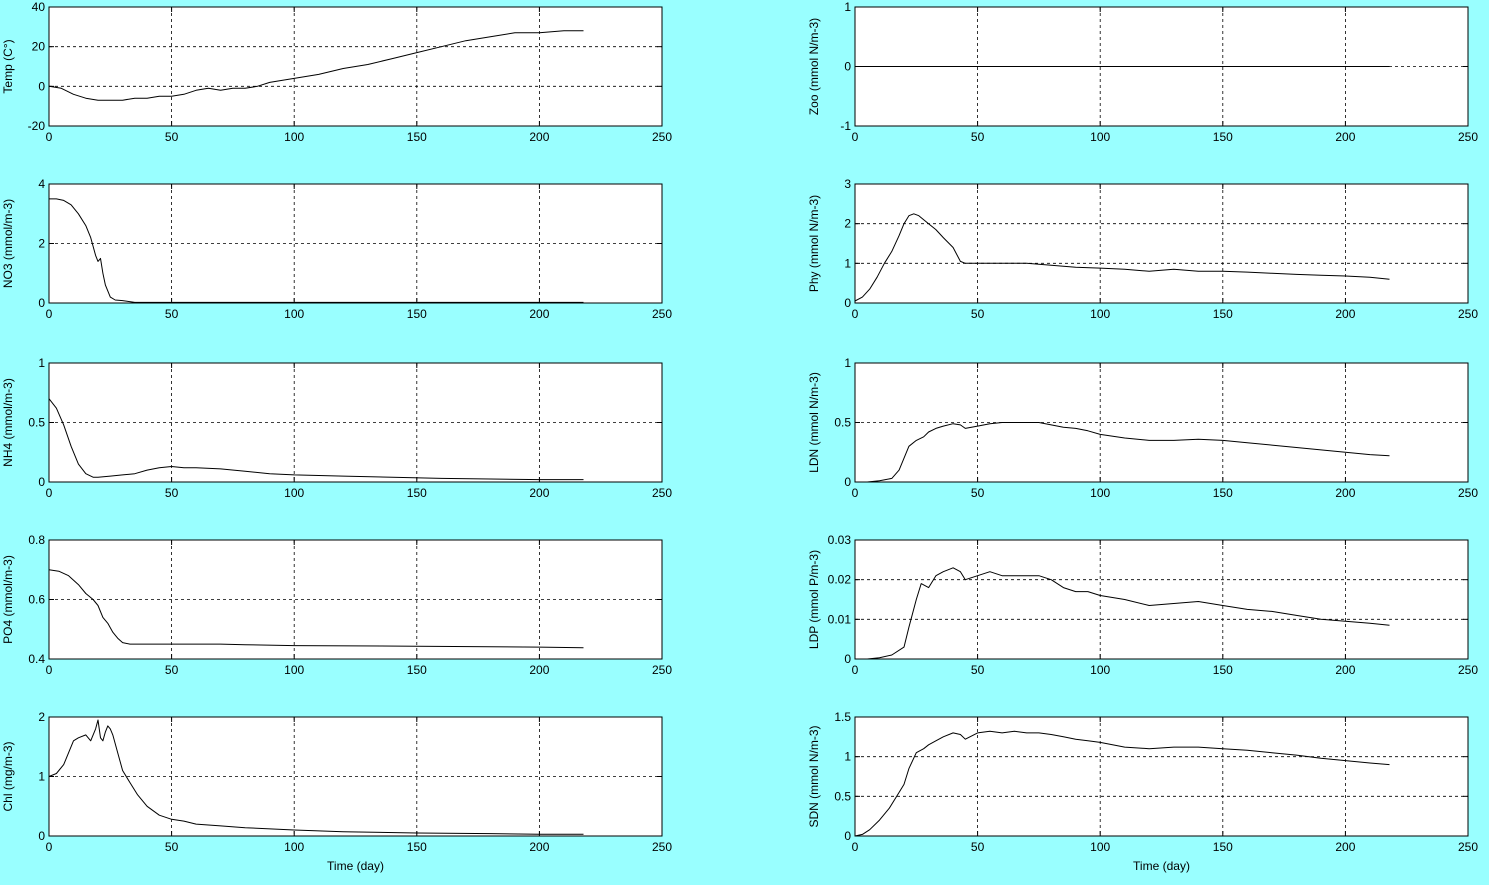 This screenshot has height=885, width=1489. I want to click on series-line-ldp, so click(1122, 613).